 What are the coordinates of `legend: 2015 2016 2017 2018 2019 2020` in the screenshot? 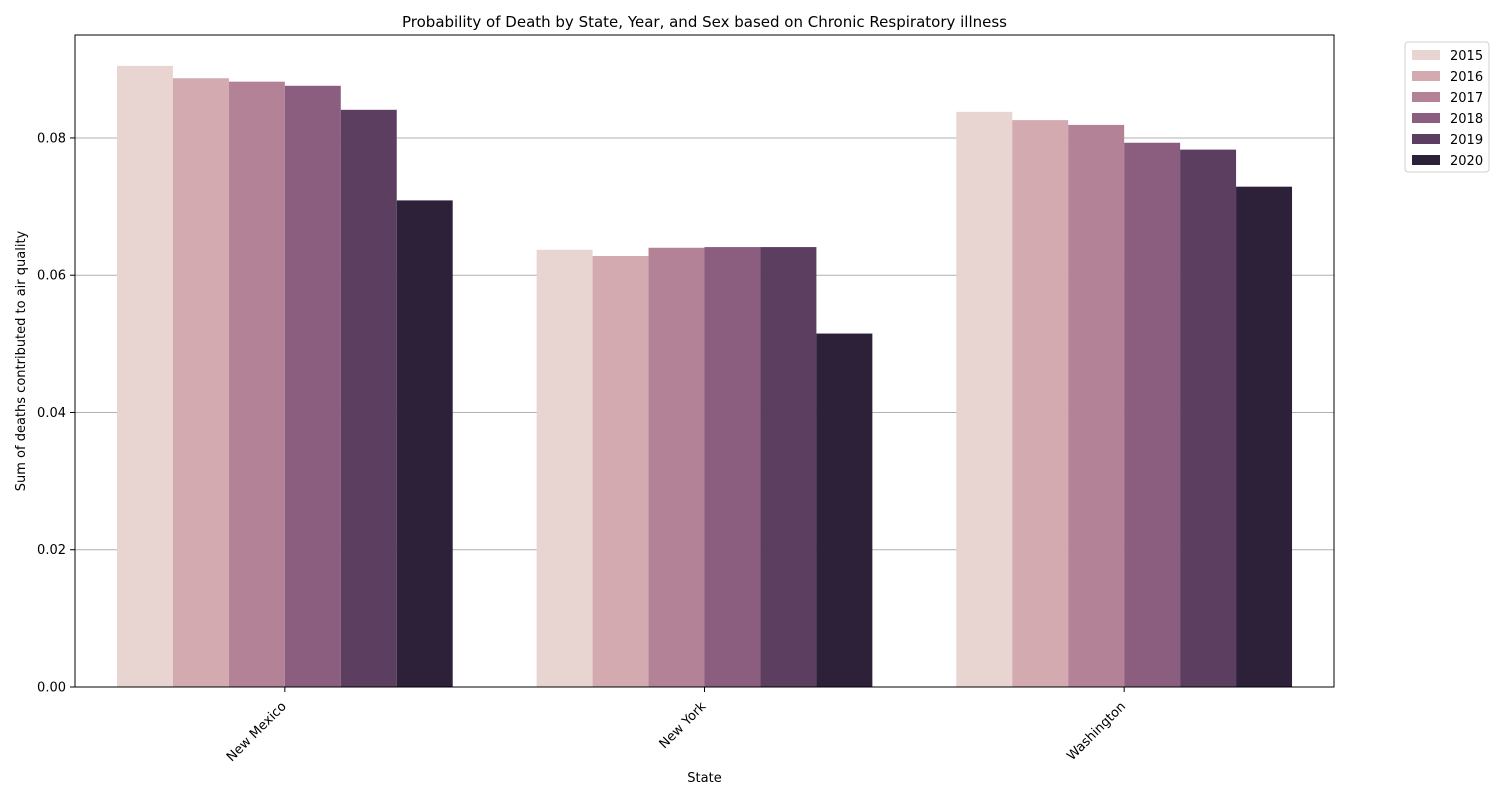 It's located at (1447, 107).